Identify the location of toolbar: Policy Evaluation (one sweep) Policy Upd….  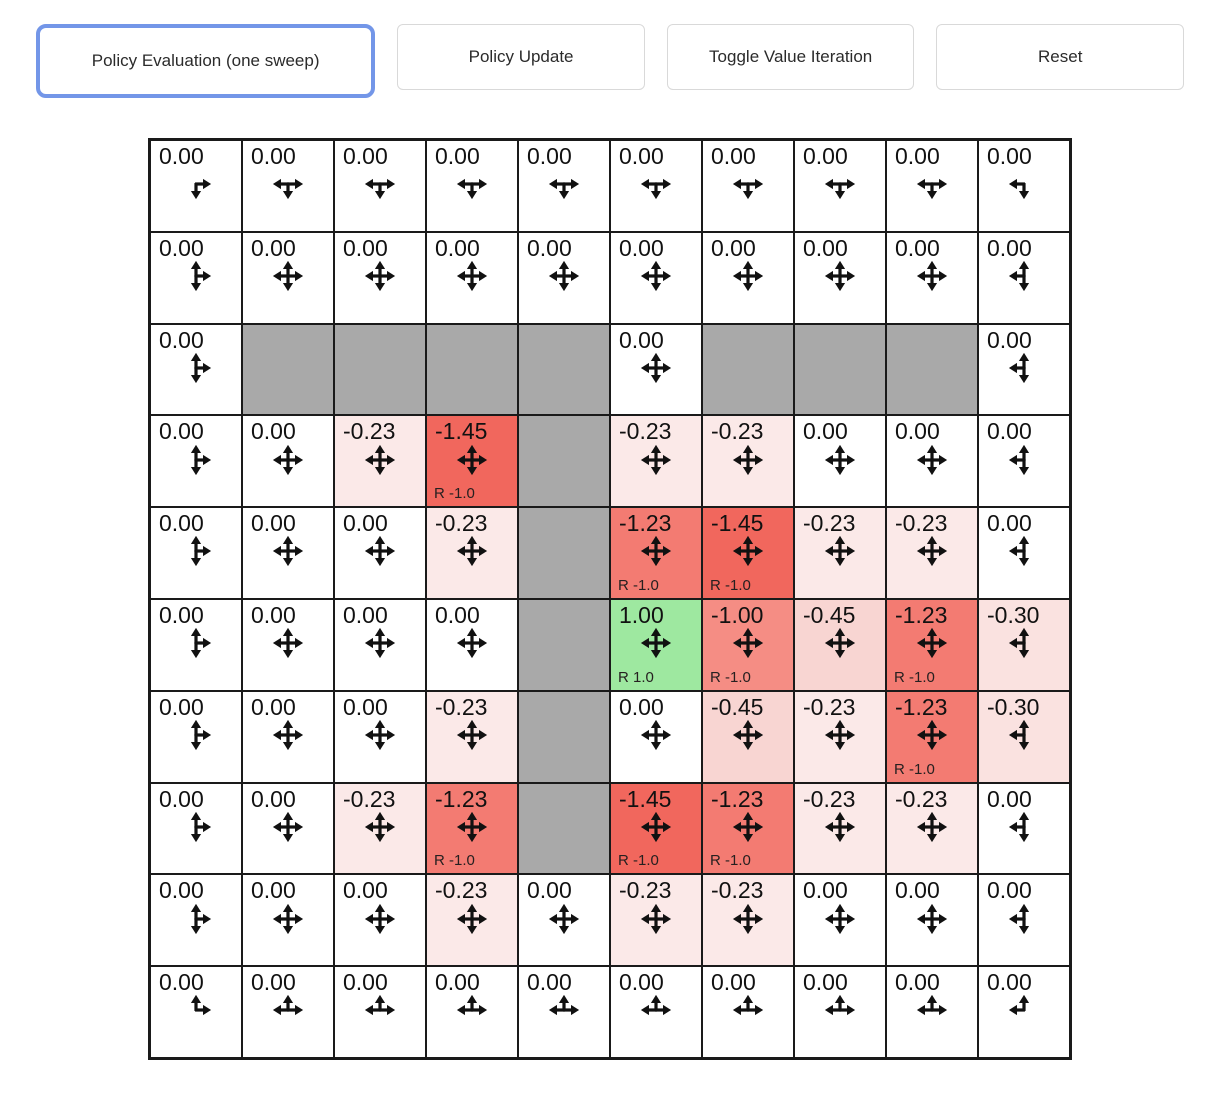
(610, 61).